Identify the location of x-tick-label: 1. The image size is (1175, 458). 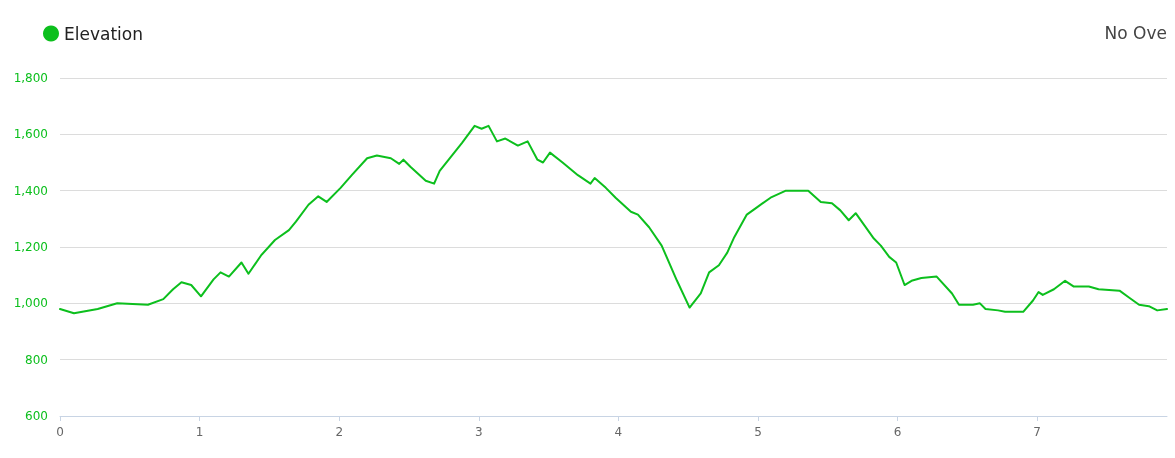
(199, 432).